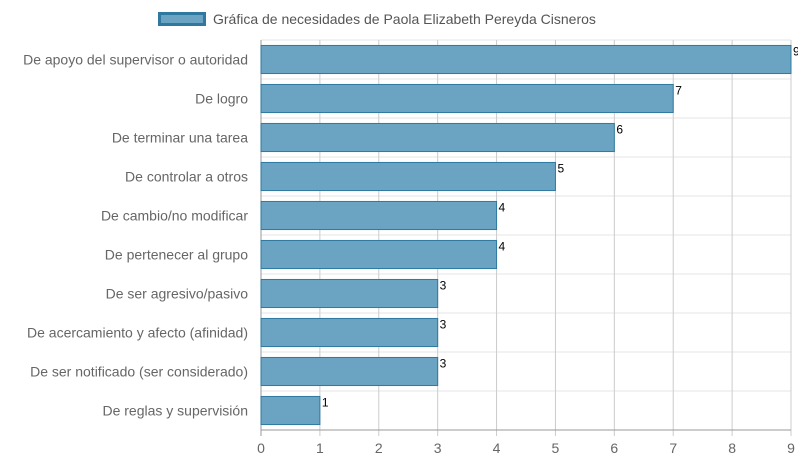 The image size is (798, 465). Describe the element at coordinates (139, 372) in the screenshot. I see `category-label: De ser notificado (ser considerado)` at that location.